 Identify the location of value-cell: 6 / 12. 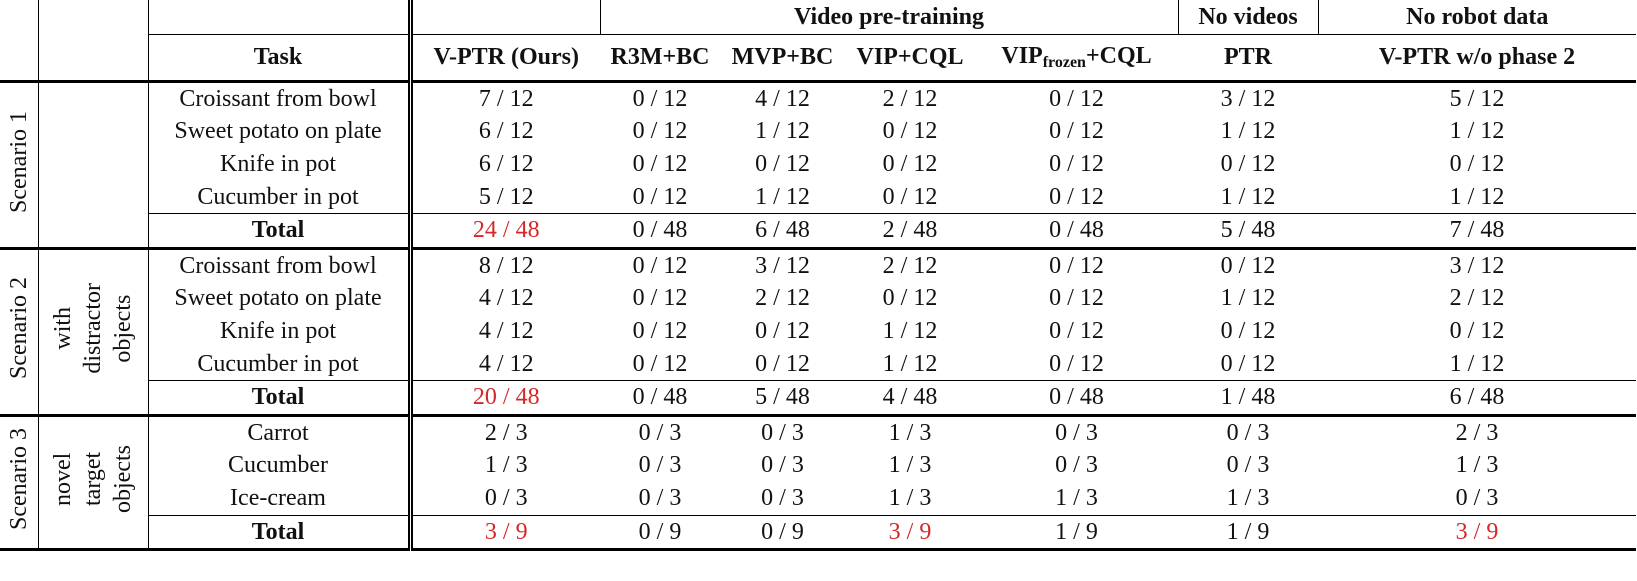
(503, 164).